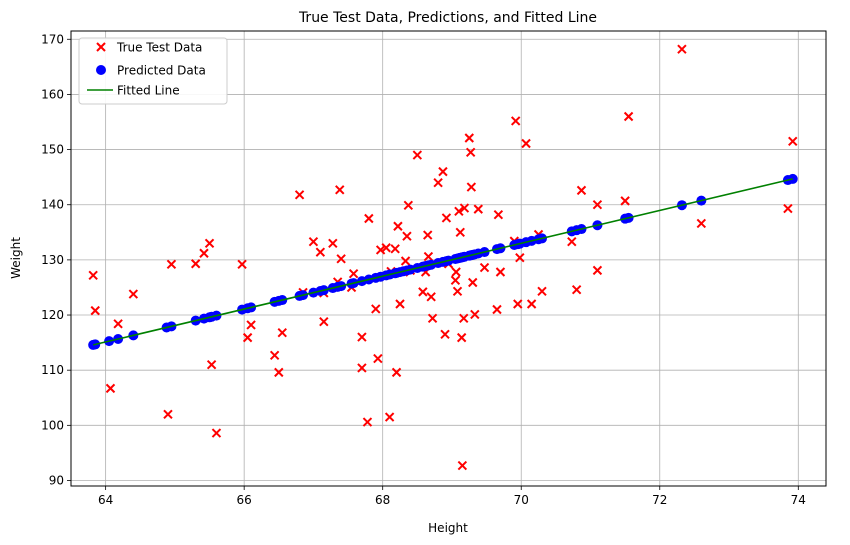 This screenshot has height=545, width=850. I want to click on y-tick-label: 150, so click(52, 150).